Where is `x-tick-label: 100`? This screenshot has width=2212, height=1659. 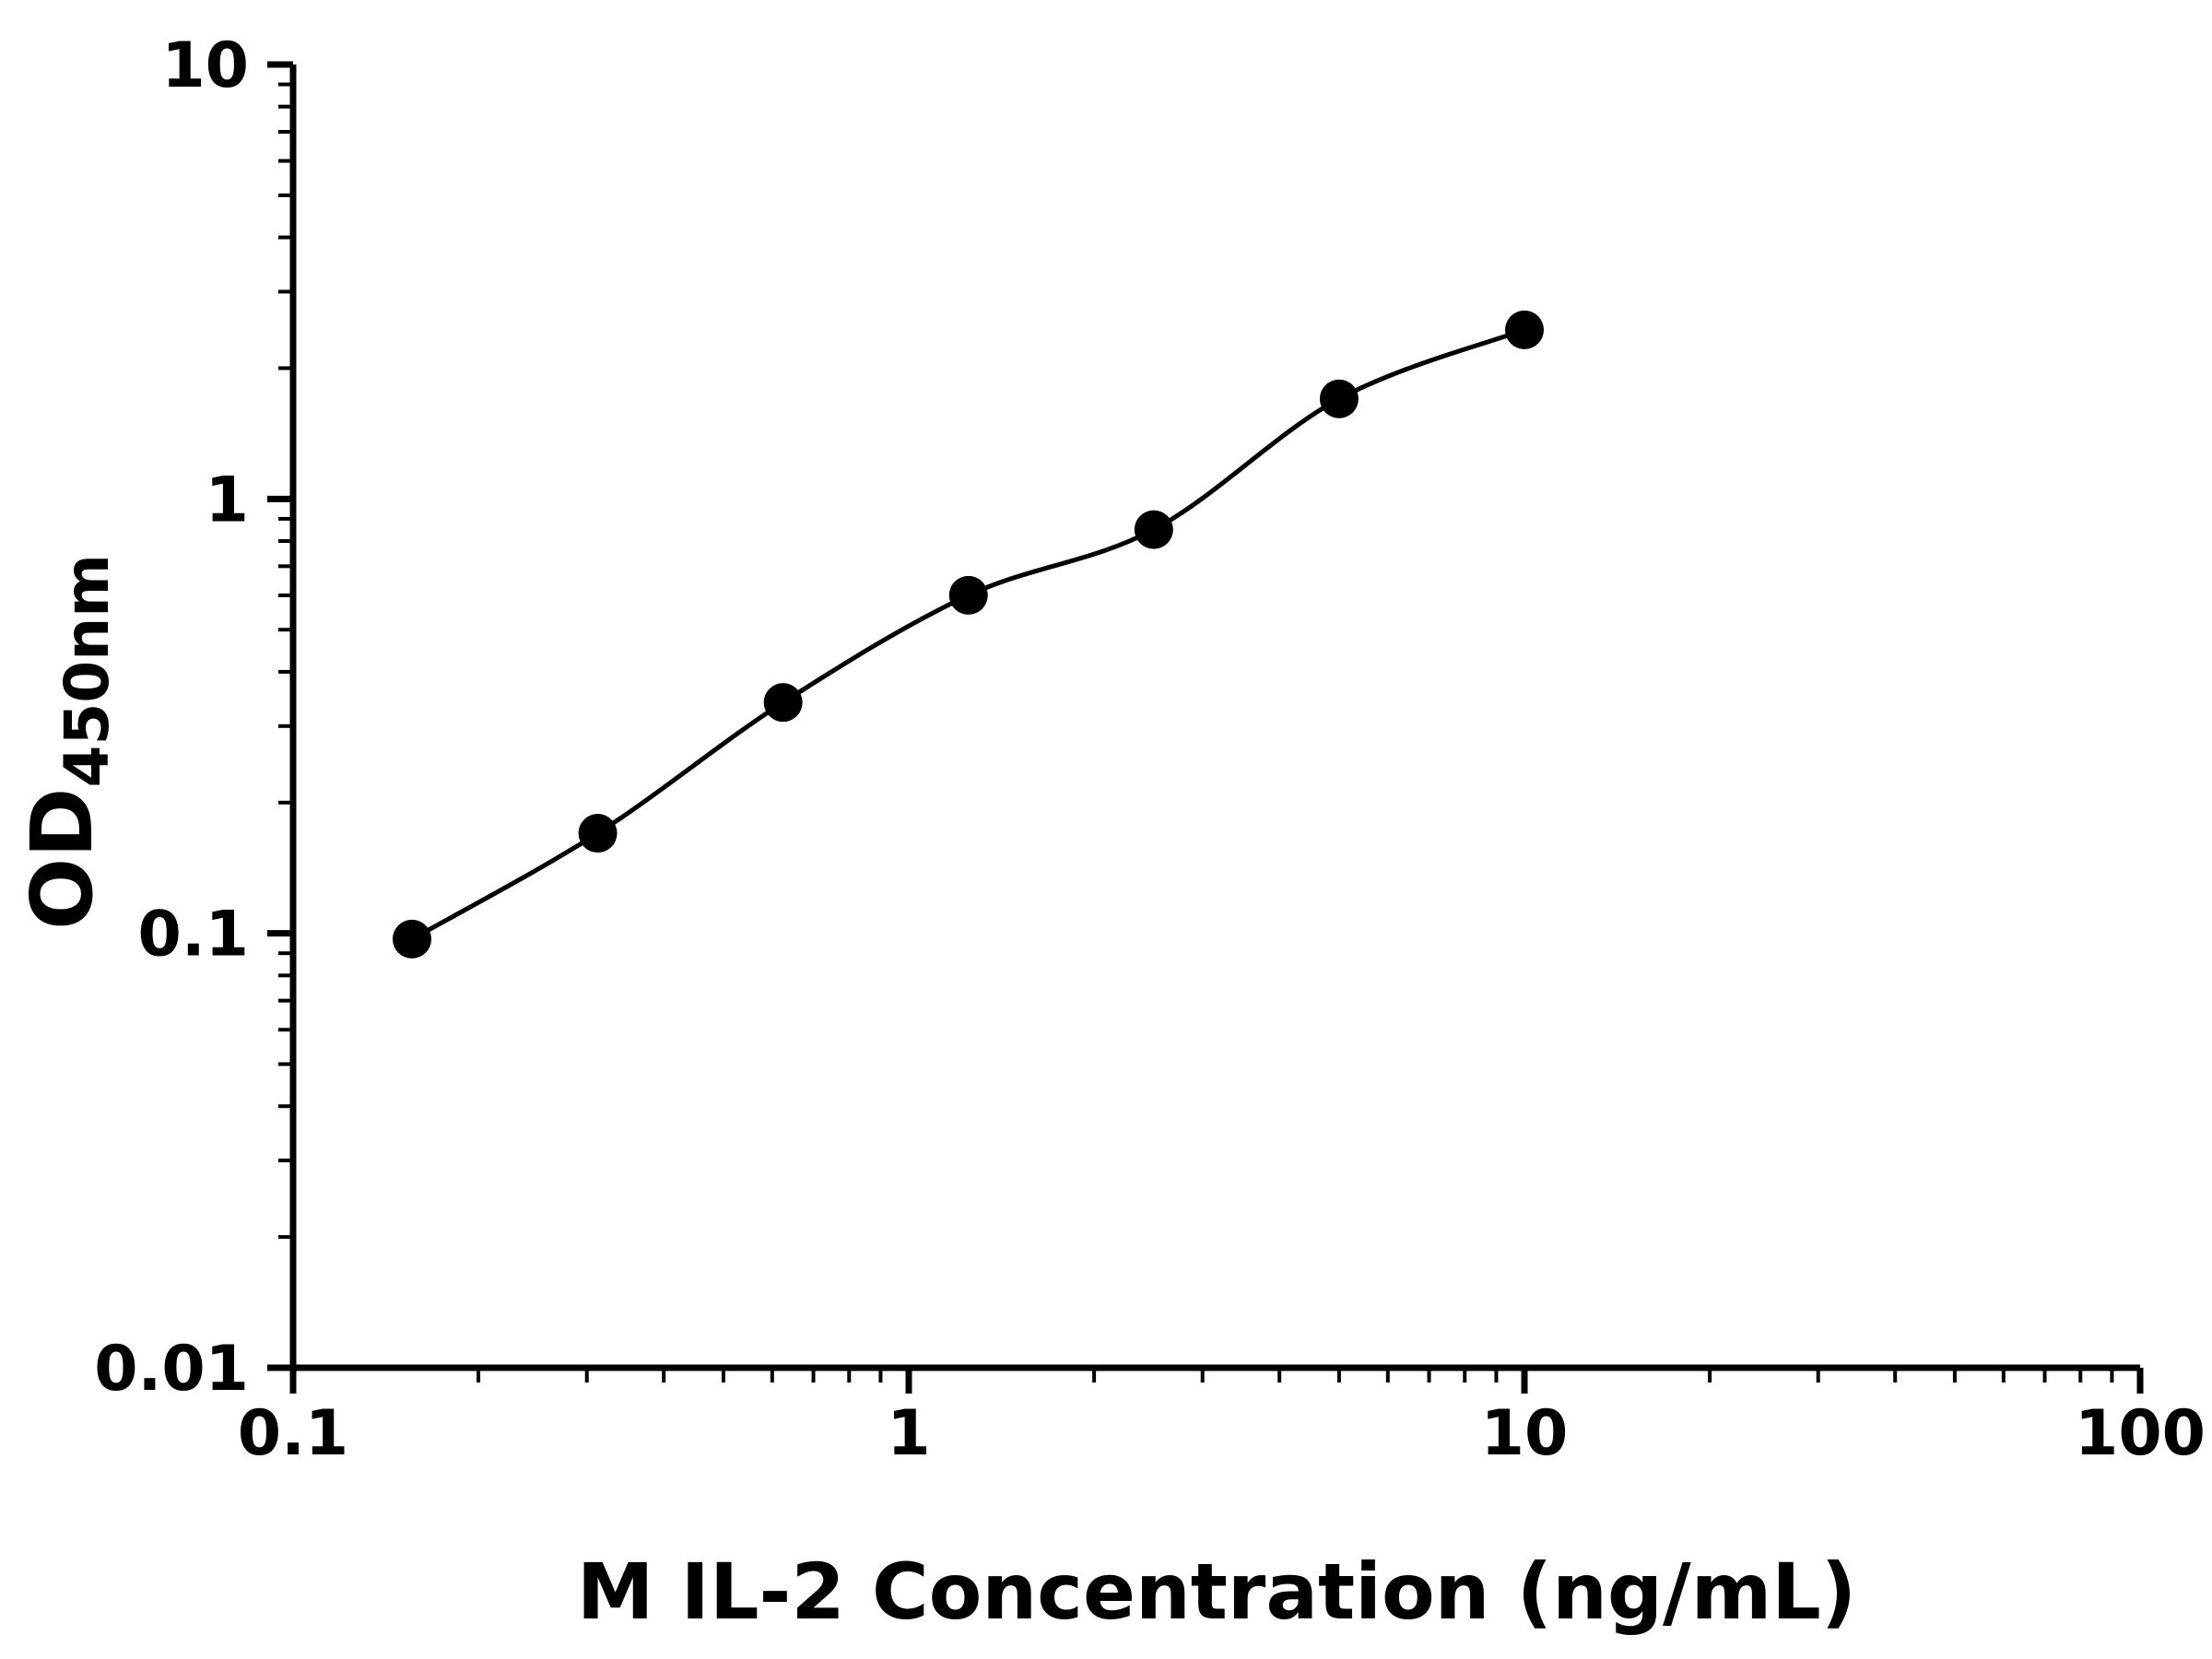
x-tick-label: 100 is located at coordinates (2140, 1433).